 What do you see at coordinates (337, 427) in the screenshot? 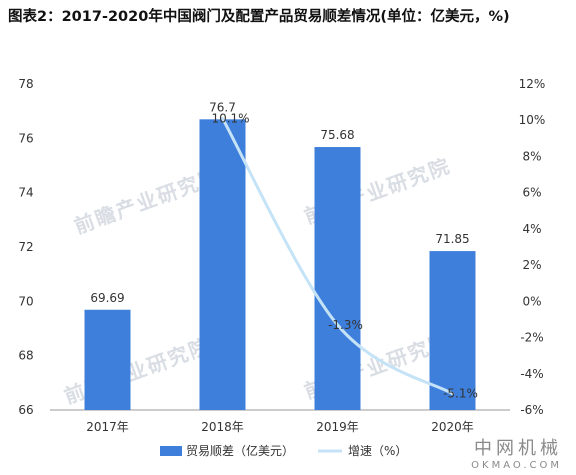
I see `x-tick-label: 2019年` at bounding box center [337, 427].